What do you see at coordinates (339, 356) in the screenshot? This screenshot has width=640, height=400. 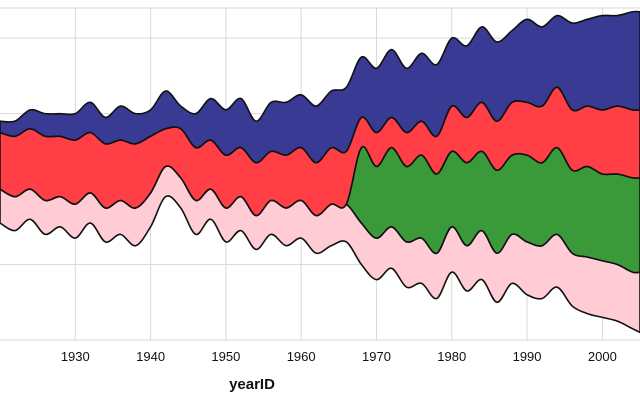 I see `x-axis-ticks: 1930 1940 1950 1960 1970 1980 1990 2000` at bounding box center [339, 356].